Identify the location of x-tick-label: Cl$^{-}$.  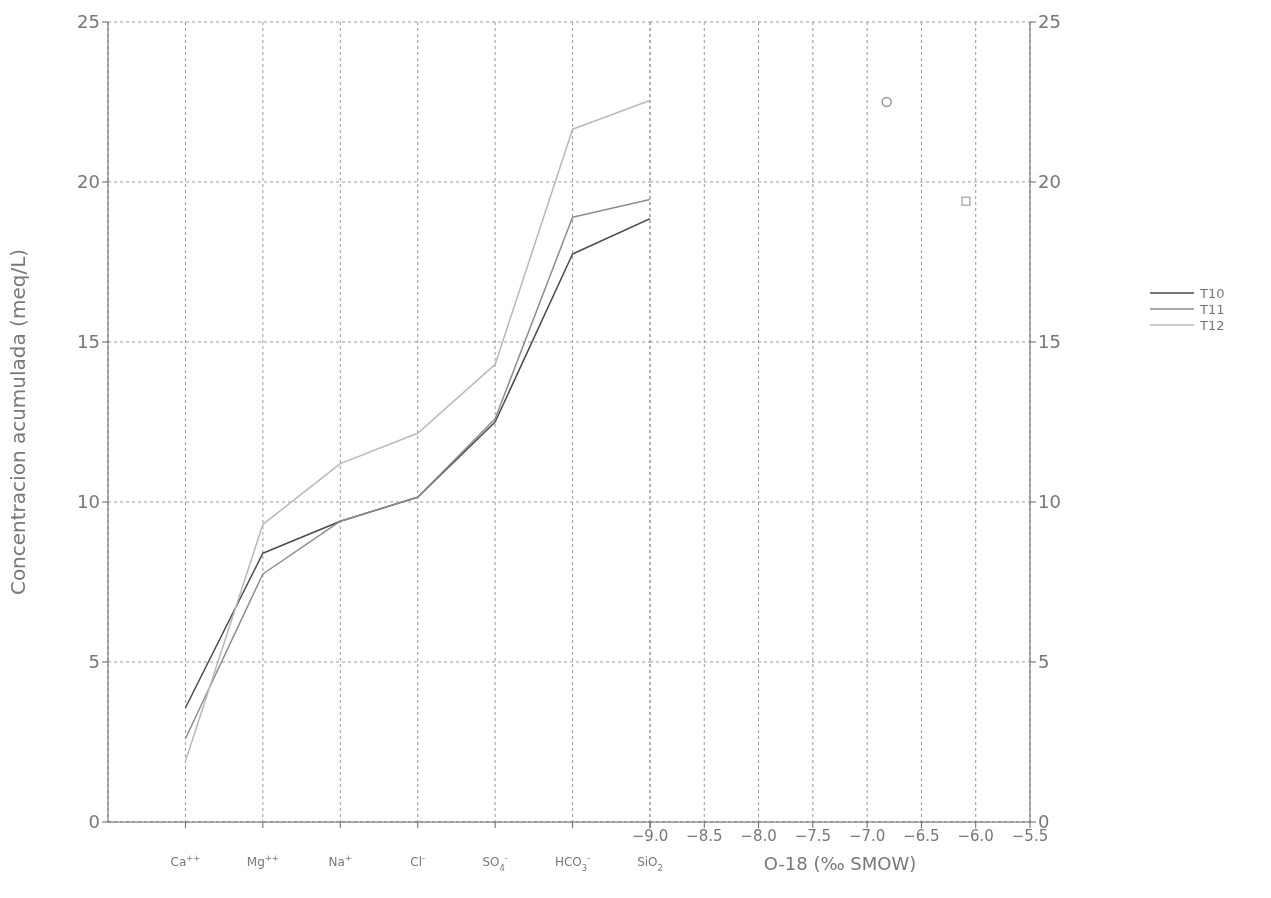
(418, 861).